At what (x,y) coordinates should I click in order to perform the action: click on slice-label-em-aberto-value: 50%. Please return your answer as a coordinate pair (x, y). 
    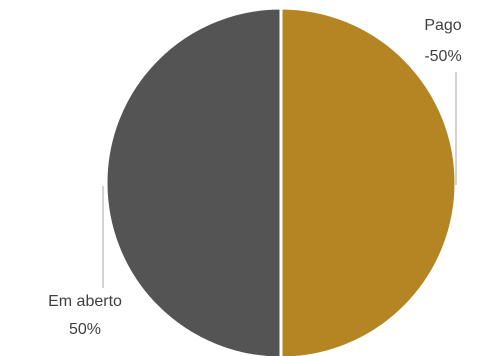
    Looking at the image, I should click on (85, 329).